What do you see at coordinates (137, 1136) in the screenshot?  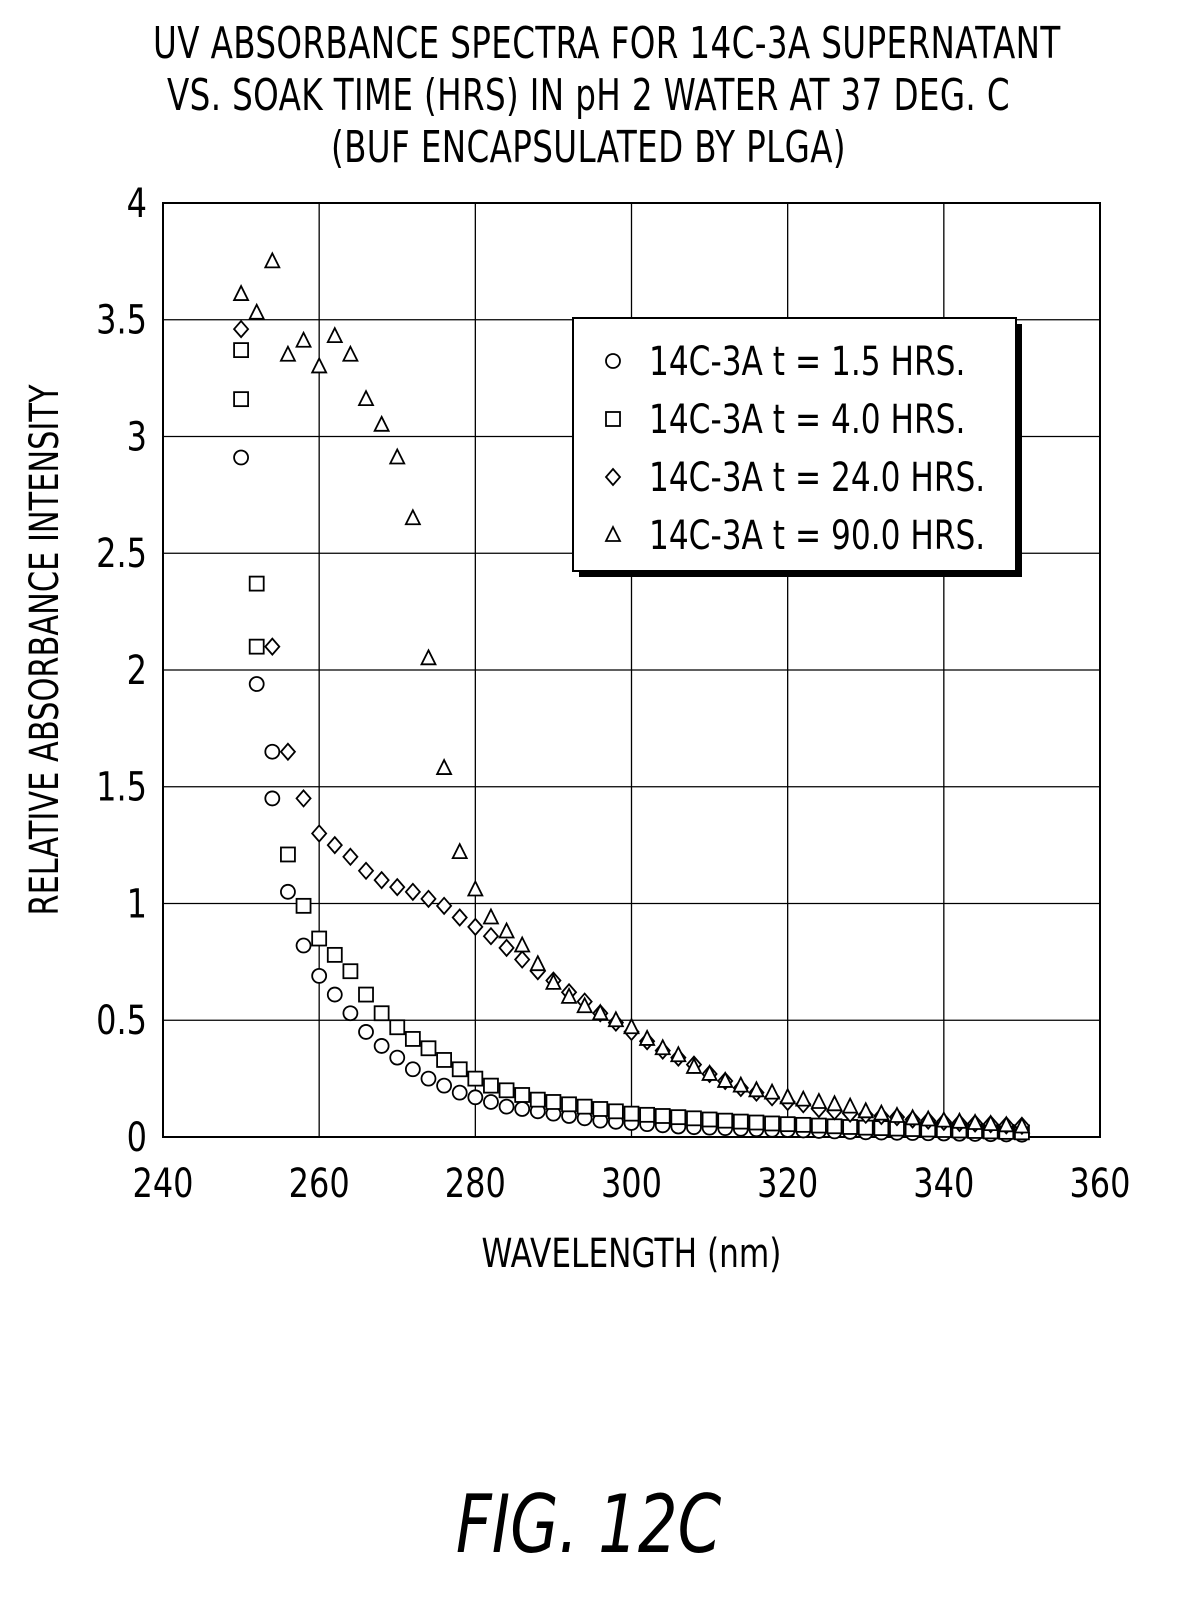 I see `y-tick-label: 0` at bounding box center [137, 1136].